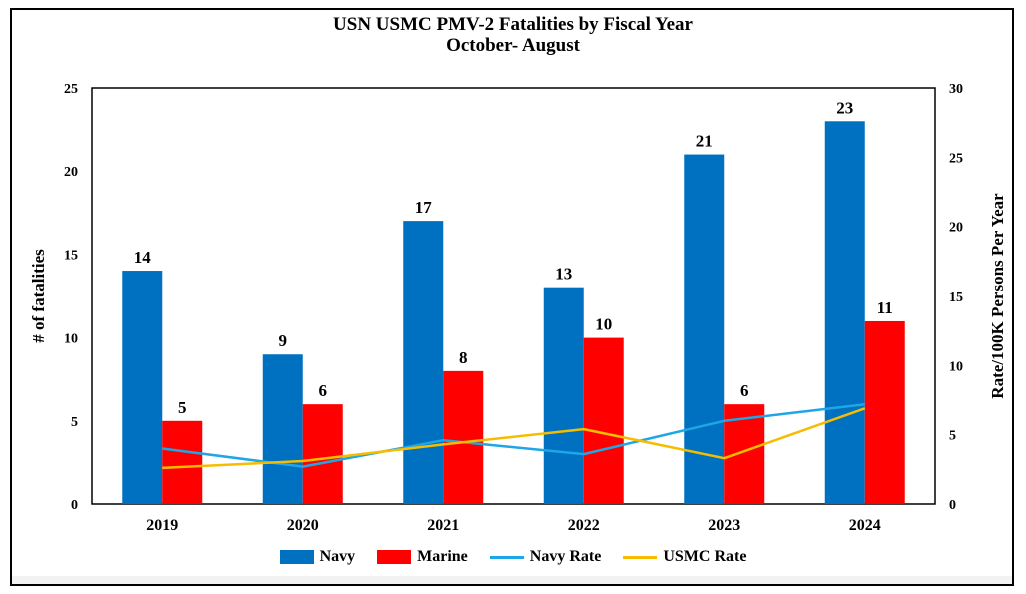 The height and width of the screenshot is (594, 1026). What do you see at coordinates (724, 525) in the screenshot?
I see `x-tick-label: 2023` at bounding box center [724, 525].